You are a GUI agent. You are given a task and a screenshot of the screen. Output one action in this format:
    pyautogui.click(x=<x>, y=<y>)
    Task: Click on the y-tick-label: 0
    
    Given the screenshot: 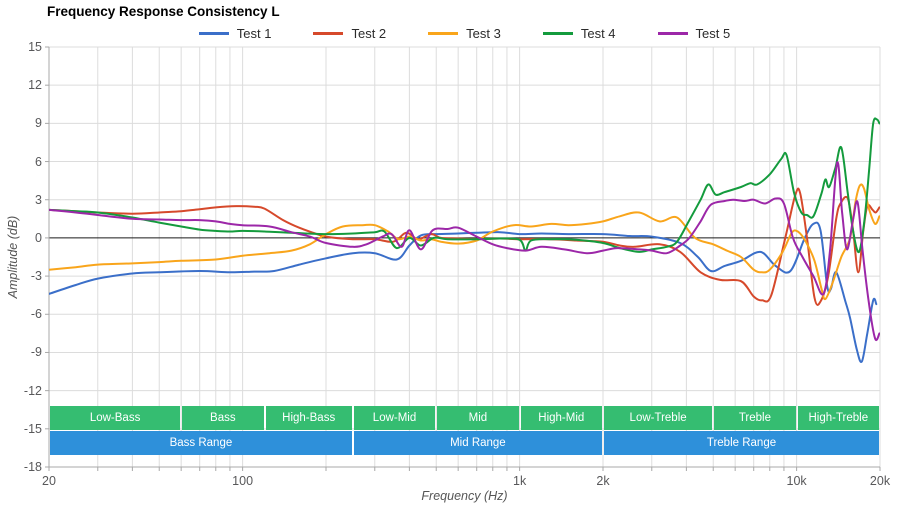 What is the action you would take?
    pyautogui.click(x=38, y=237)
    